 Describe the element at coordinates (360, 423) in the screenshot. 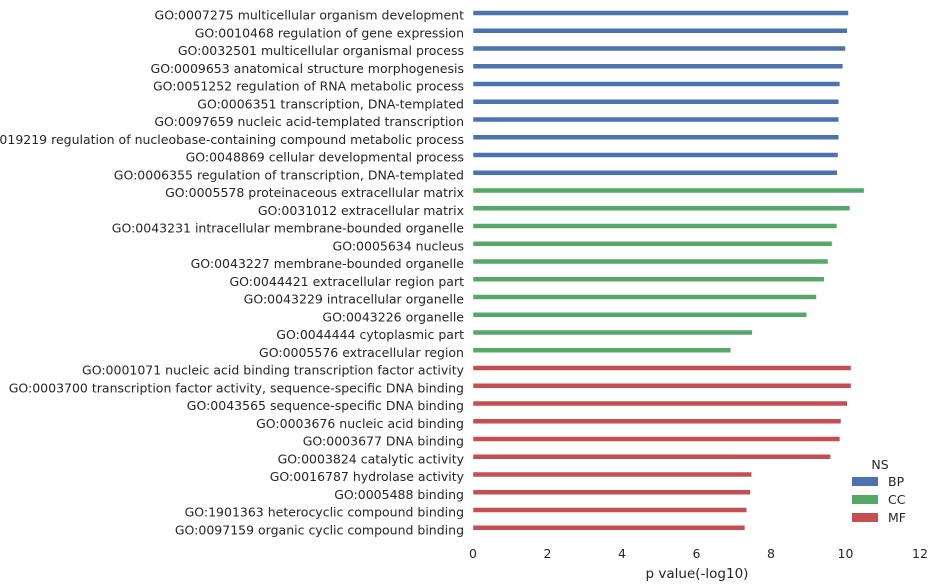

I see `y-tick-label: GO:0003676 nucleic acid binding` at that location.